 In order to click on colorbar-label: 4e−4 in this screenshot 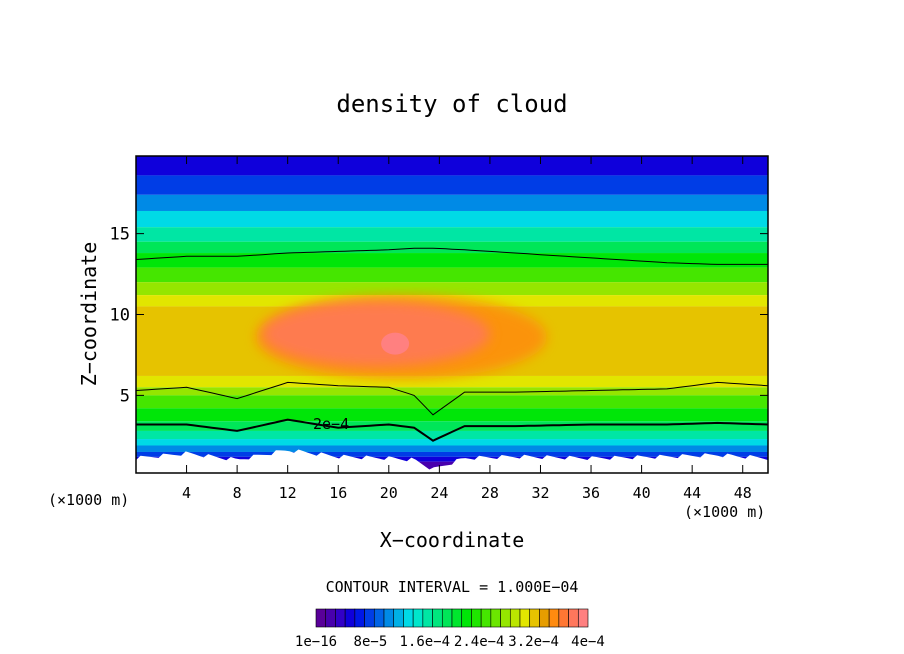, I will do `click(588, 642)`.